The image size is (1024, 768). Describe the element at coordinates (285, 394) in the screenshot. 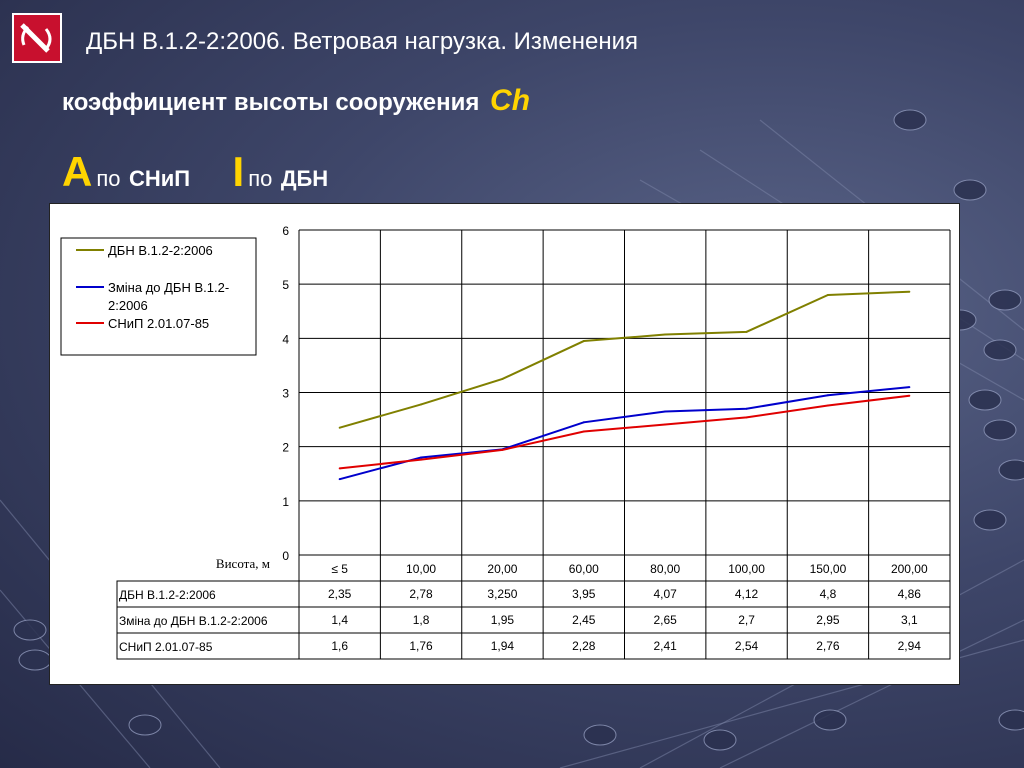

I see `y-tick-label: 3` at that location.